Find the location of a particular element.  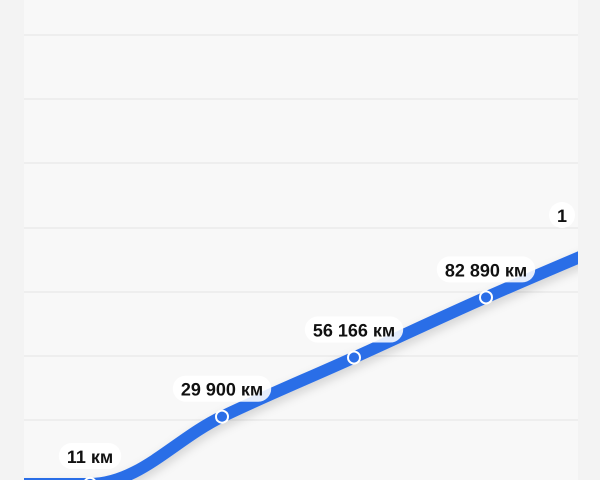

data-label: 56 166 км is located at coordinates (354, 330).